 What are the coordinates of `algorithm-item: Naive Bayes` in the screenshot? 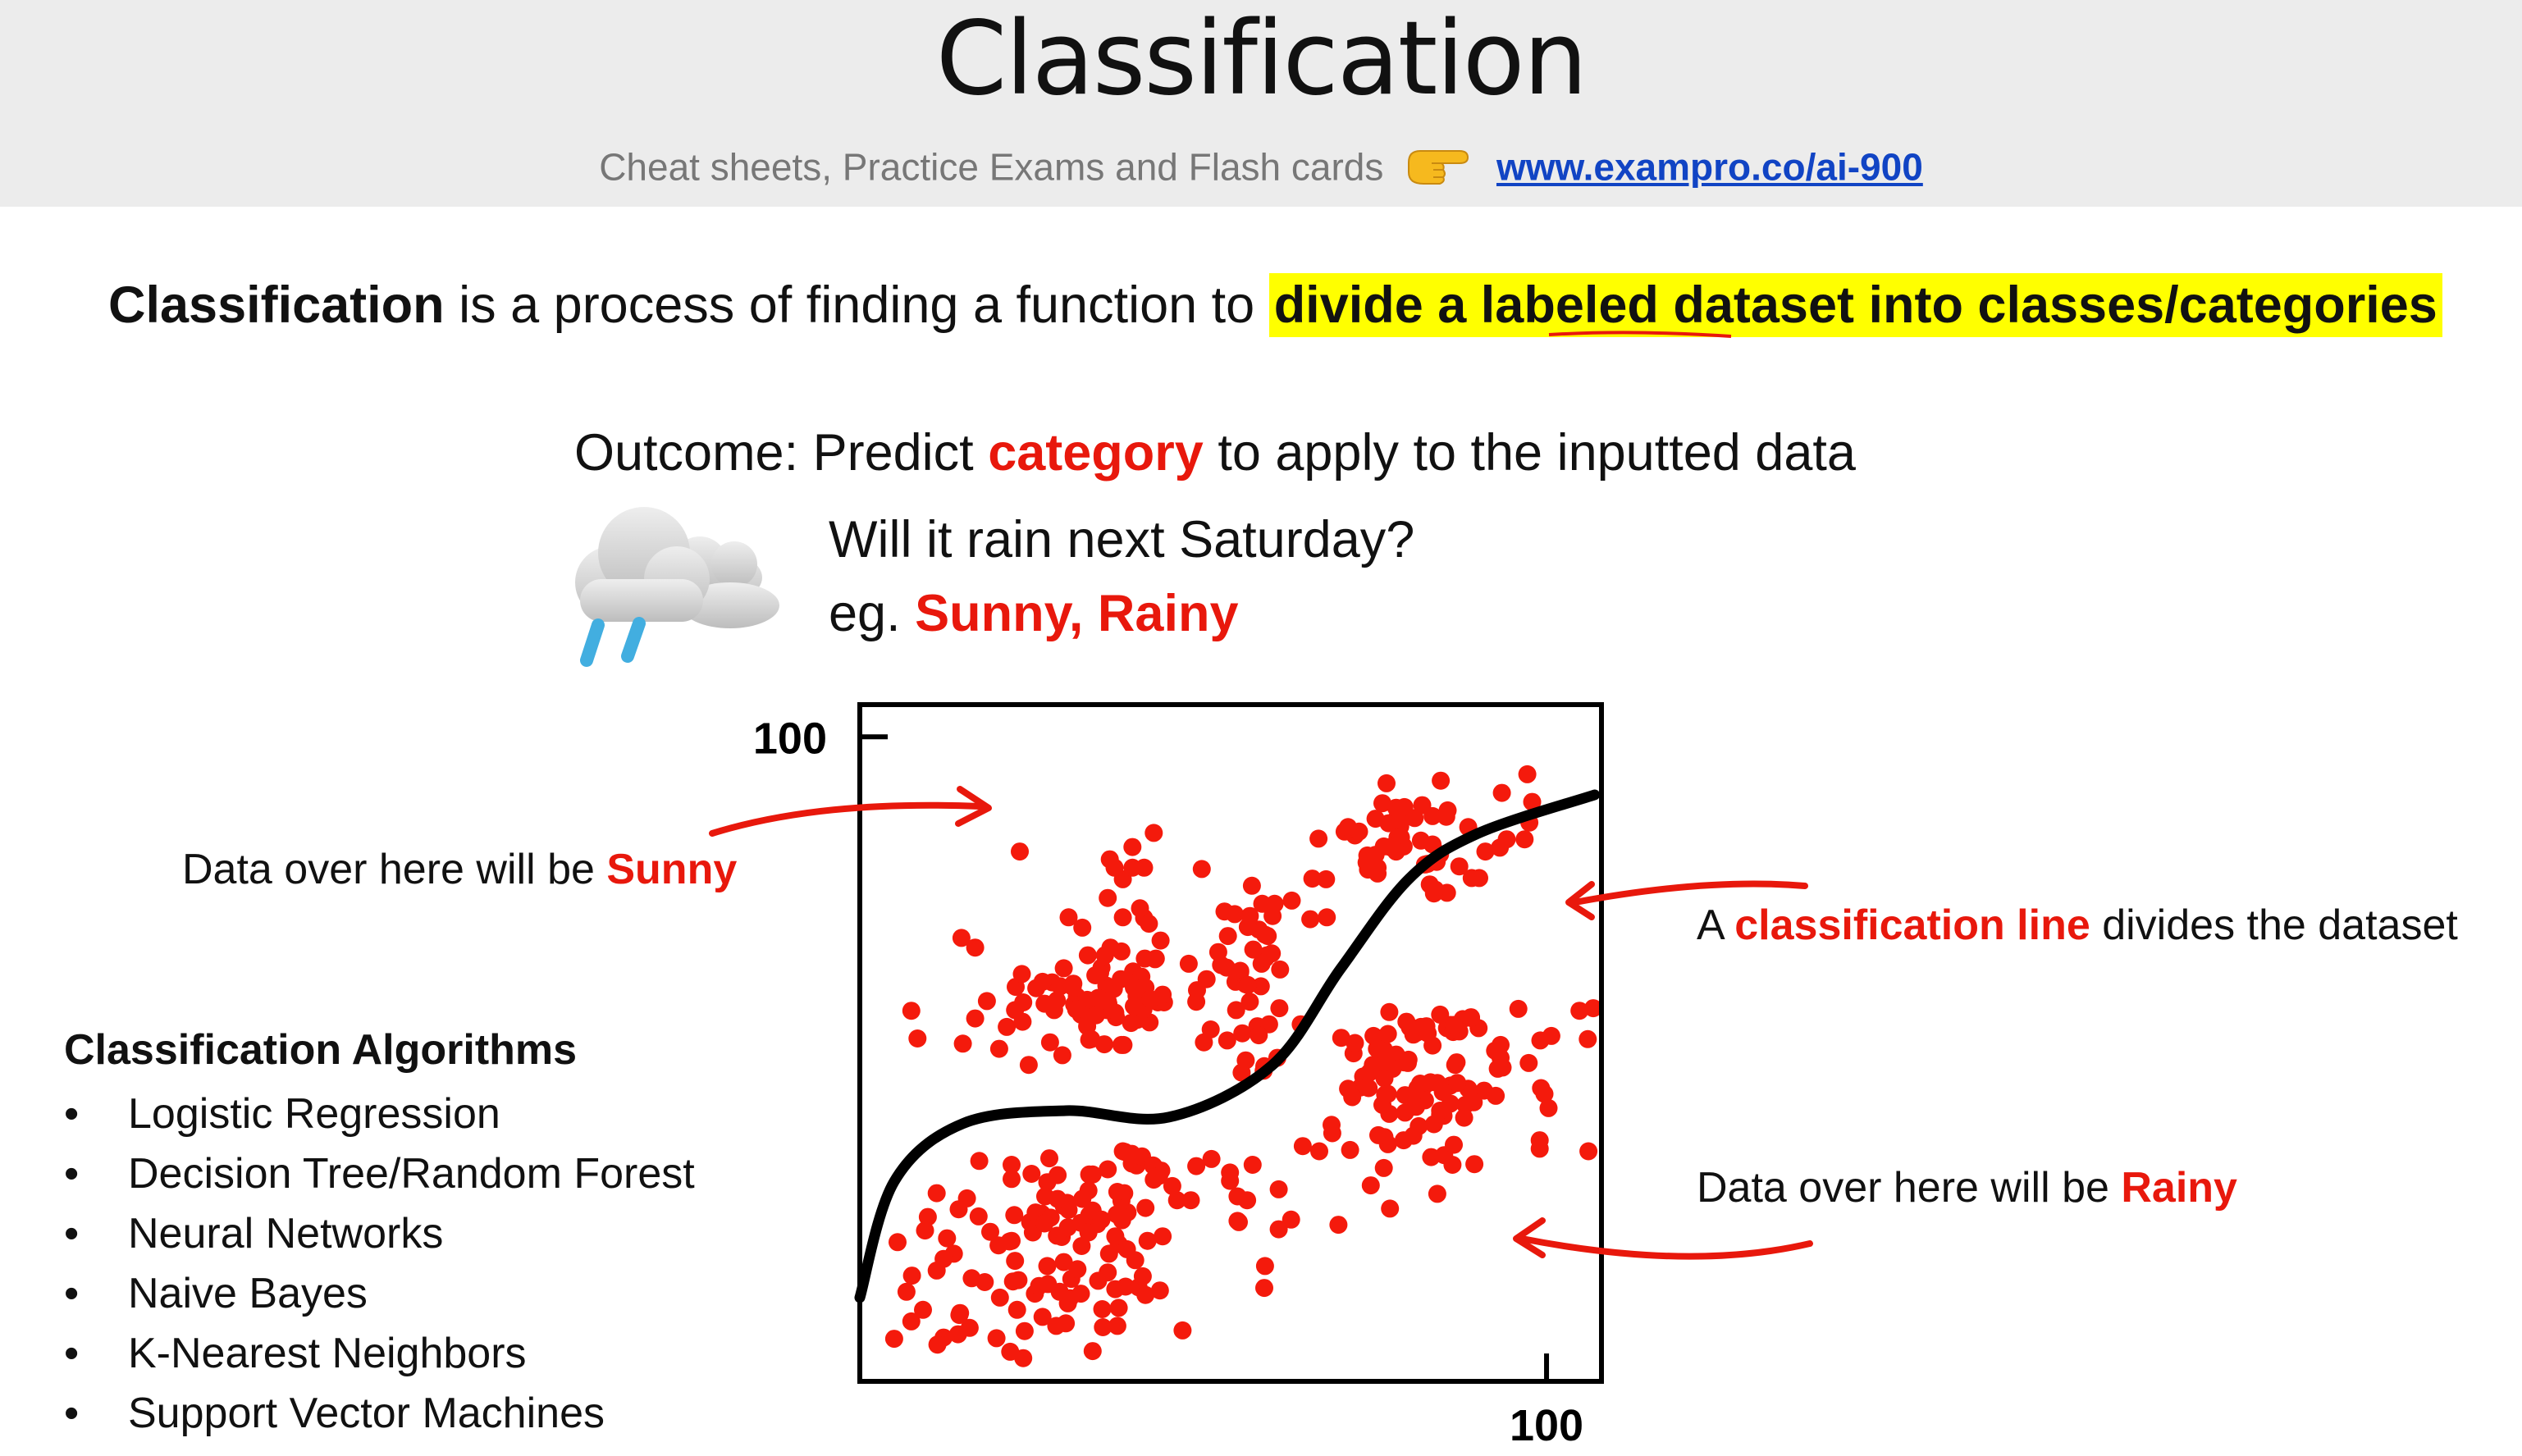 It's located at (380, 1294).